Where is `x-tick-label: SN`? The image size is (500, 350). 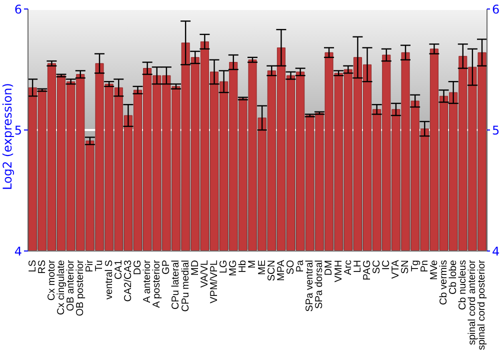
x-tick-label: SN is located at coordinates (406, 267).